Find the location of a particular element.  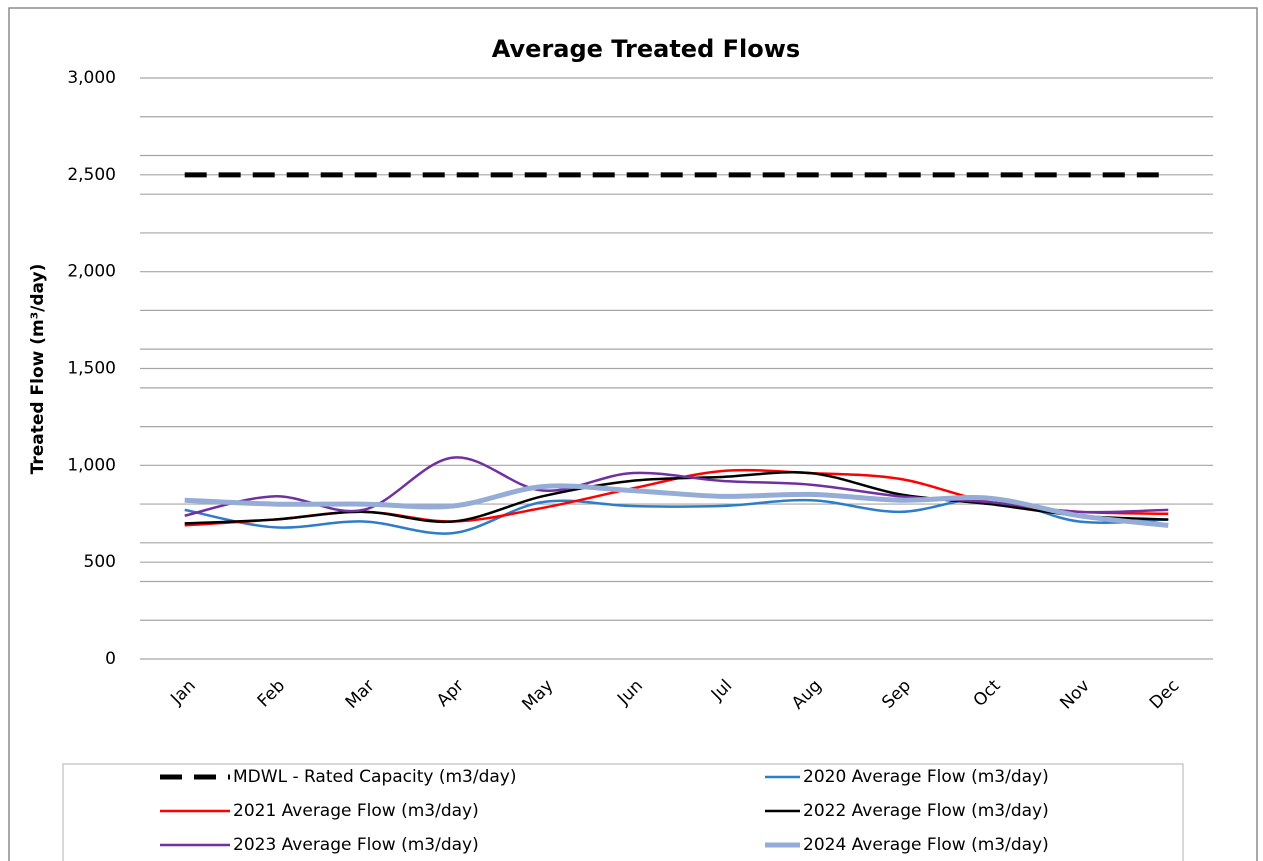

y-tick-label: 2,000 is located at coordinates (91, 272).